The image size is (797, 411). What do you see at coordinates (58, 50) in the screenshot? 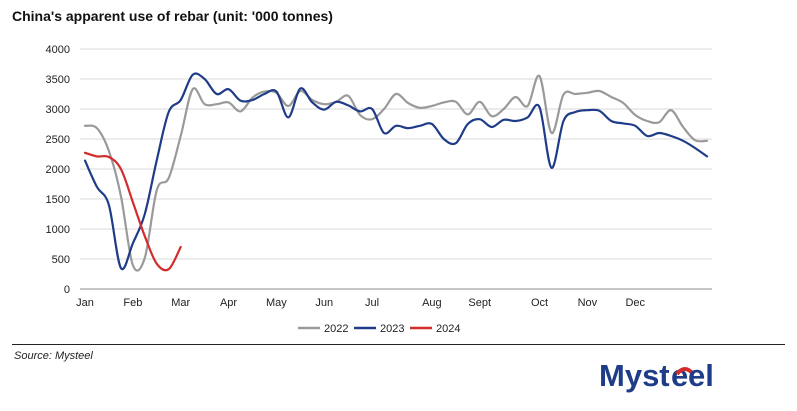
I see `y-tick-label: 4000` at bounding box center [58, 50].